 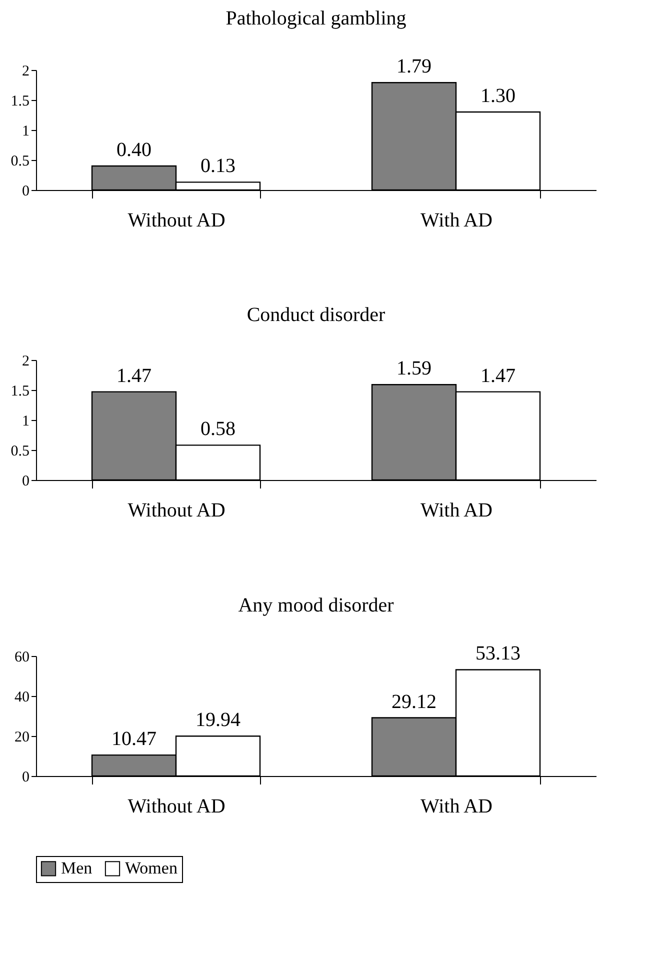 What do you see at coordinates (77, 868) in the screenshot?
I see `legend-label: Men` at bounding box center [77, 868].